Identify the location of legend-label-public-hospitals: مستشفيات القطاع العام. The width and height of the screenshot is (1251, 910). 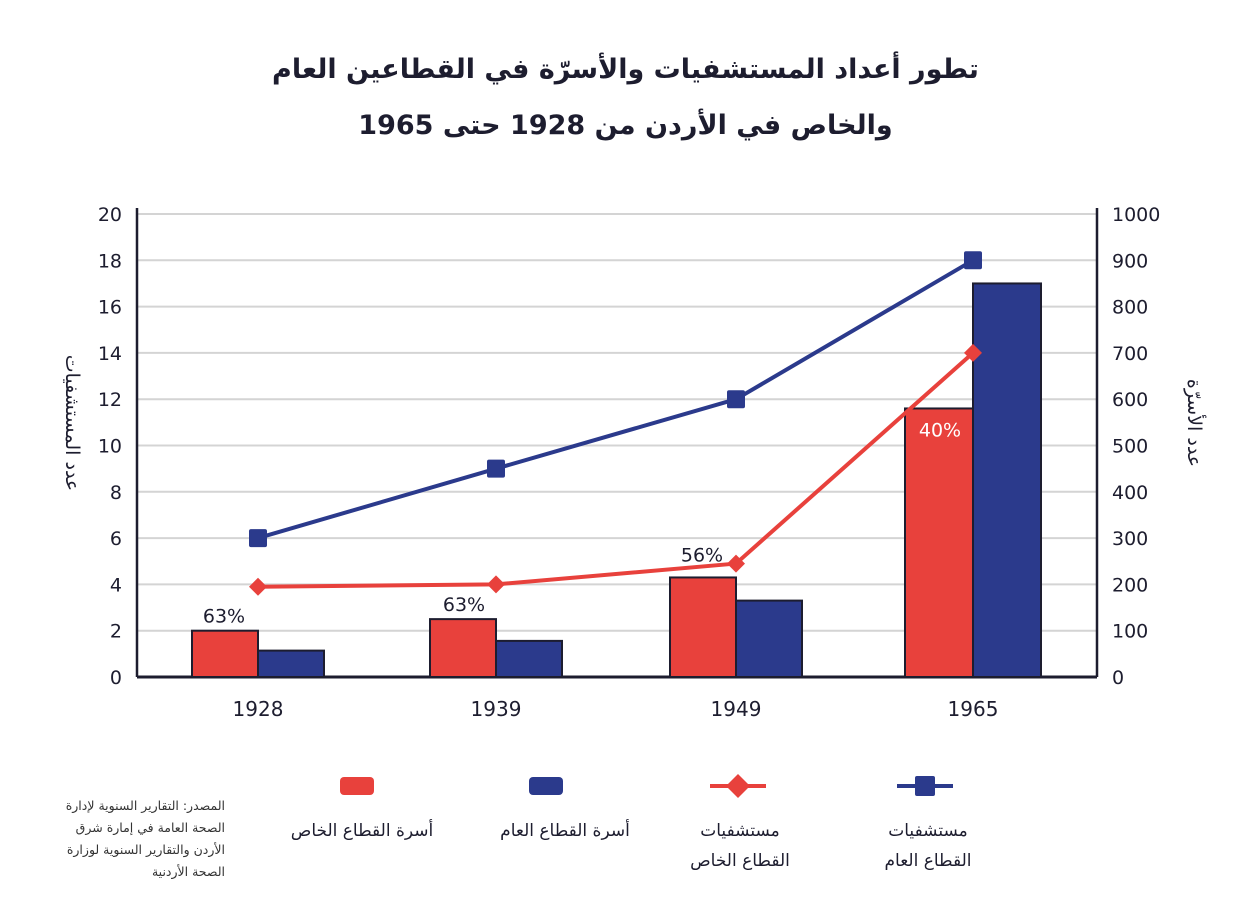
(928, 846).